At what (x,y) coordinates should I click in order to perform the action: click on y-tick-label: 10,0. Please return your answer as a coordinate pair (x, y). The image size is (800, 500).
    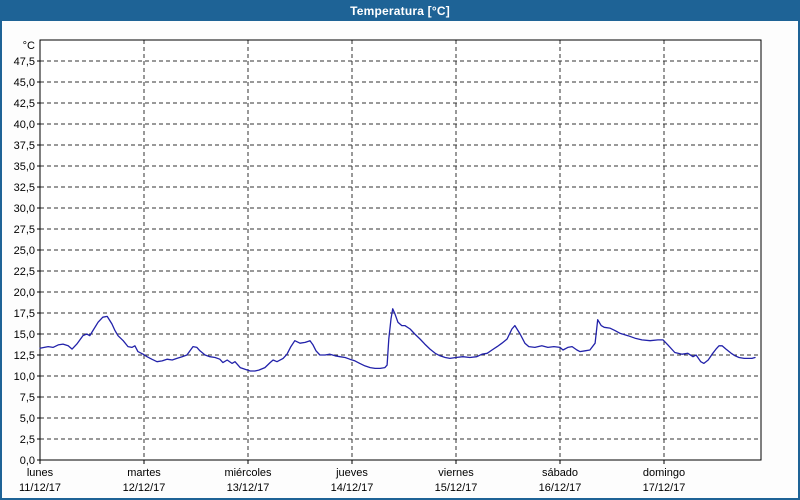
    Looking at the image, I should click on (24, 377).